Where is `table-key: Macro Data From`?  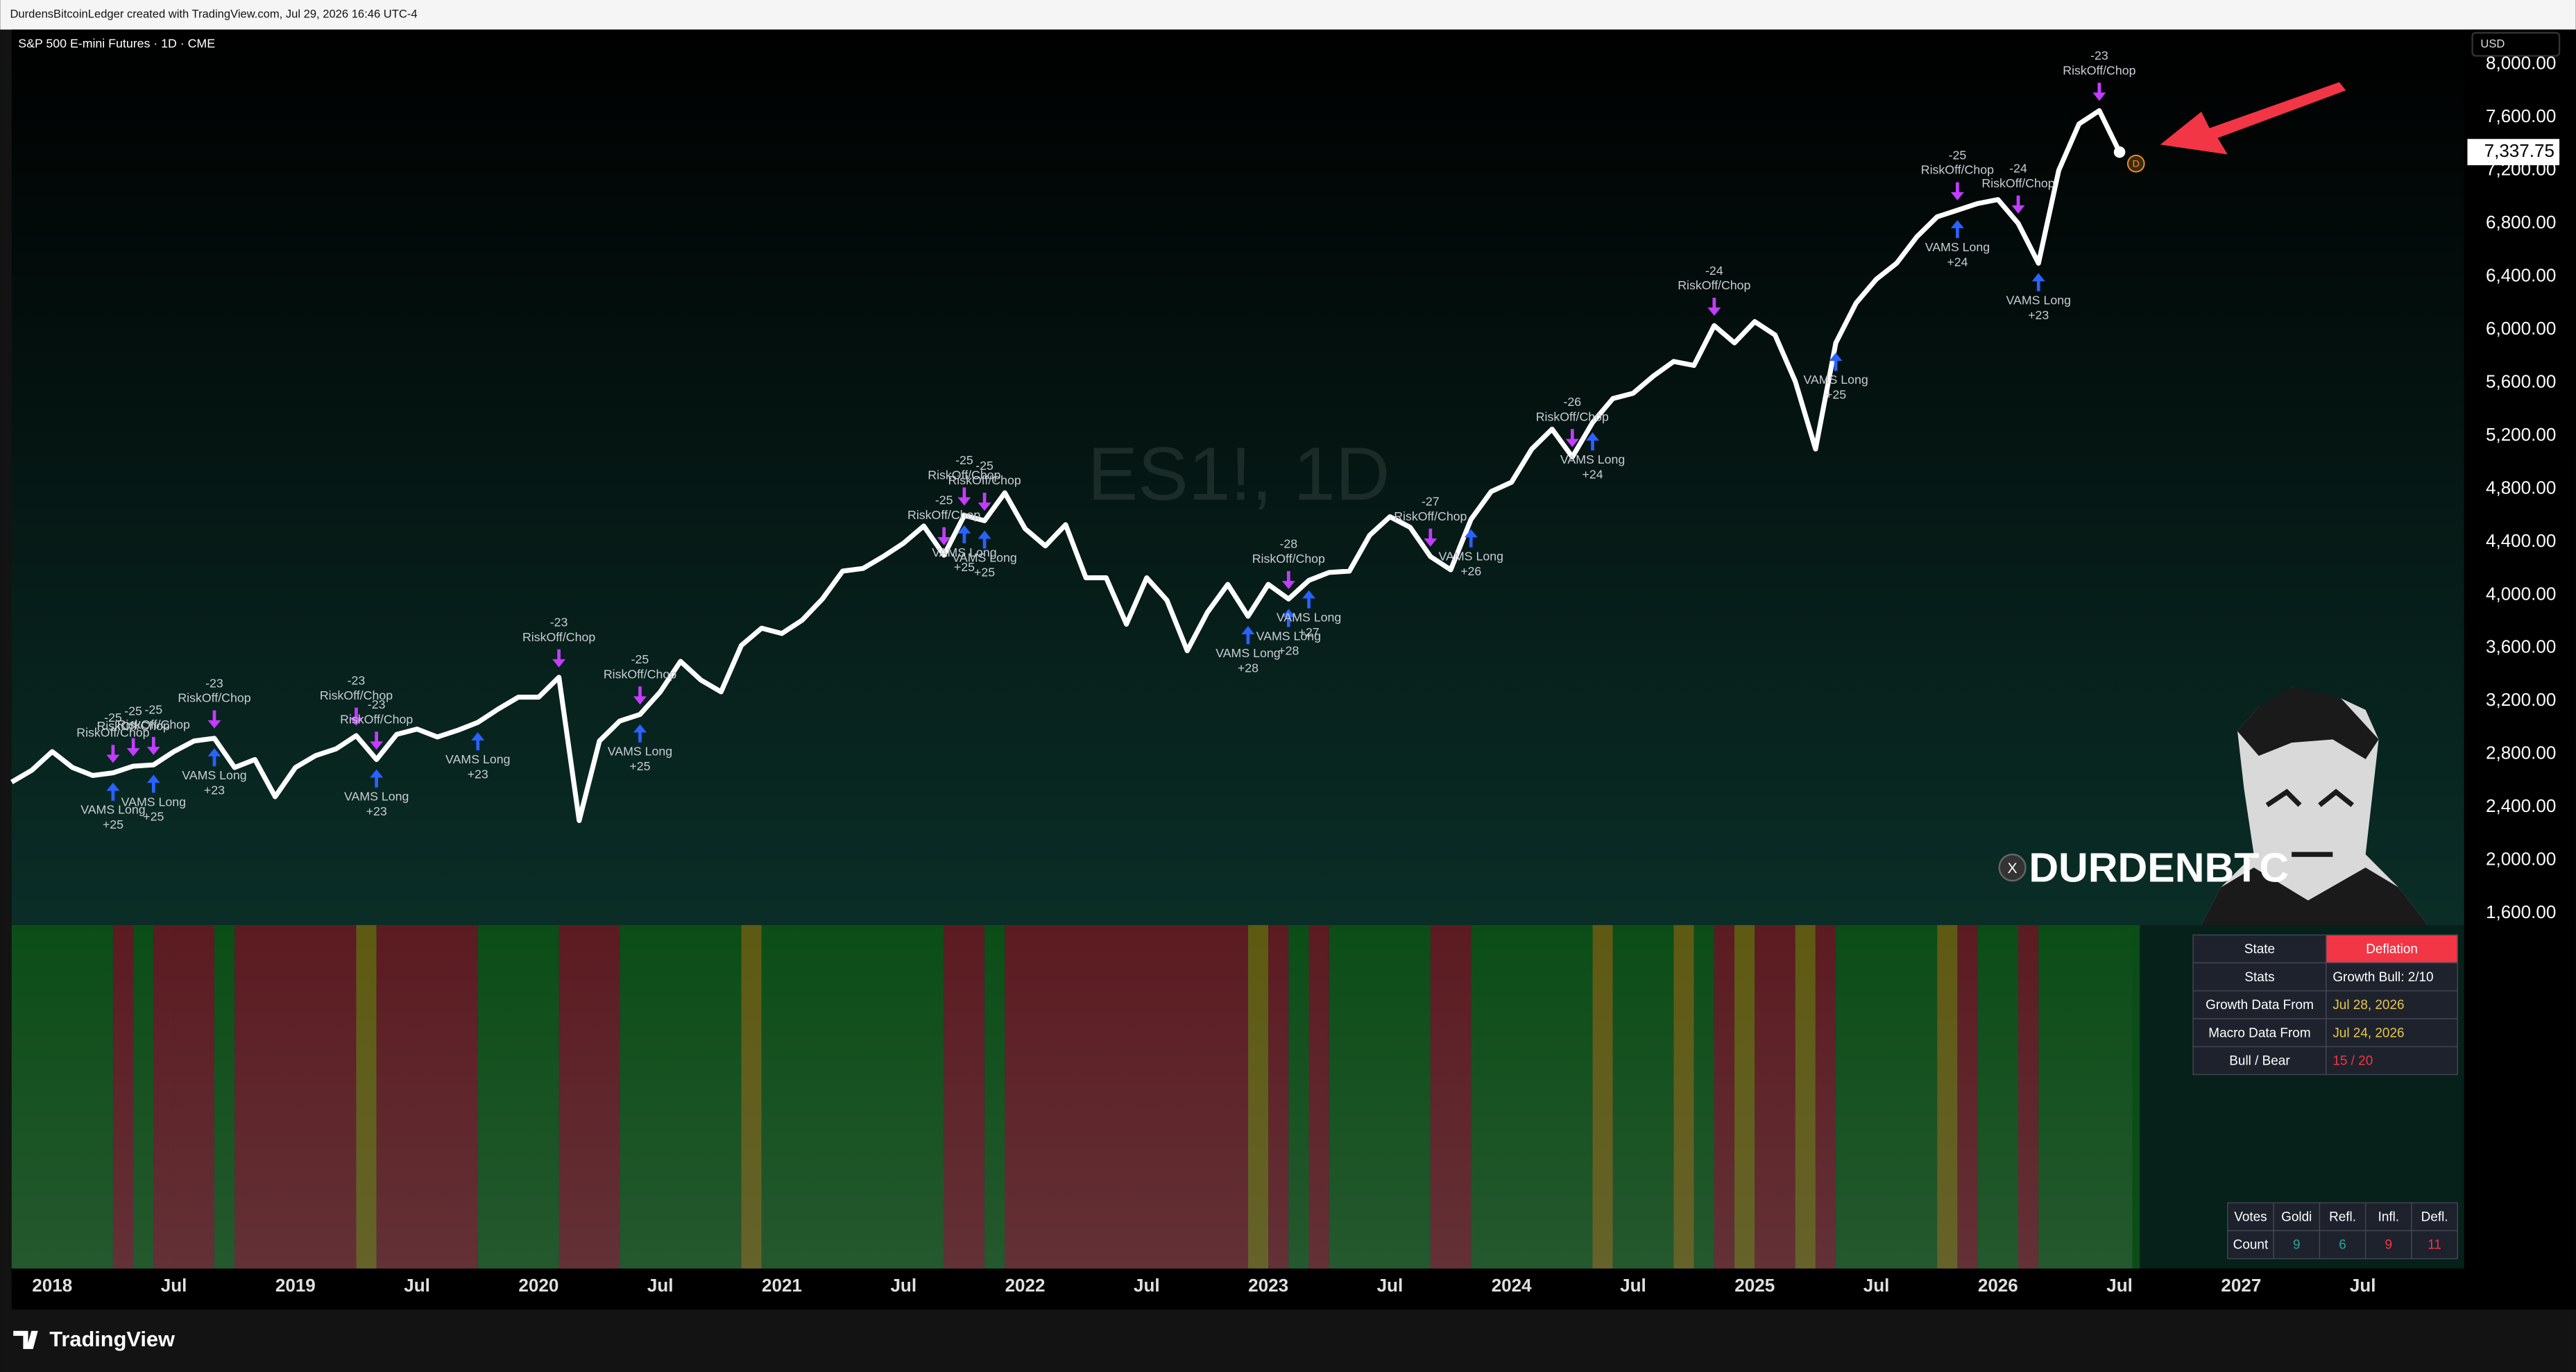 table-key: Macro Data From is located at coordinates (2259, 1033).